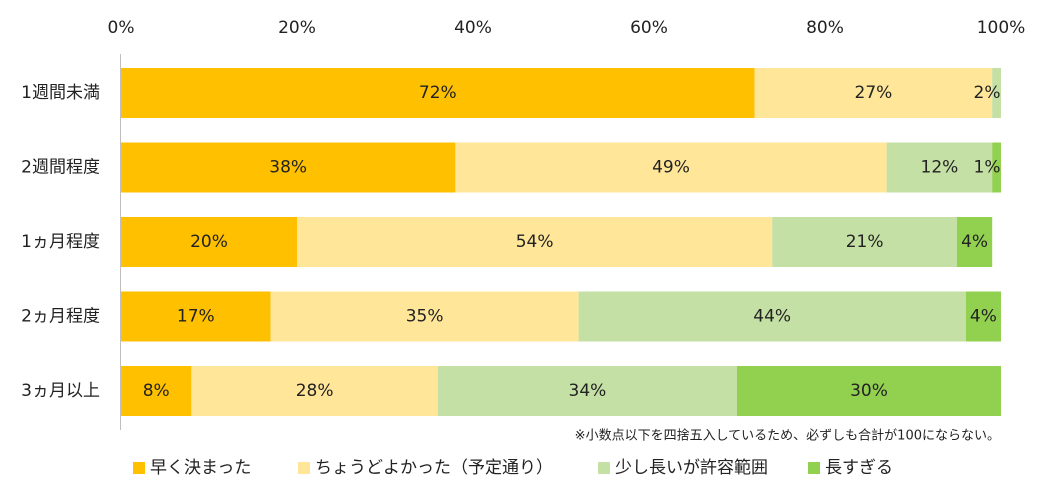 The height and width of the screenshot is (504, 1052). I want to click on data-label: 72%, so click(438, 93).